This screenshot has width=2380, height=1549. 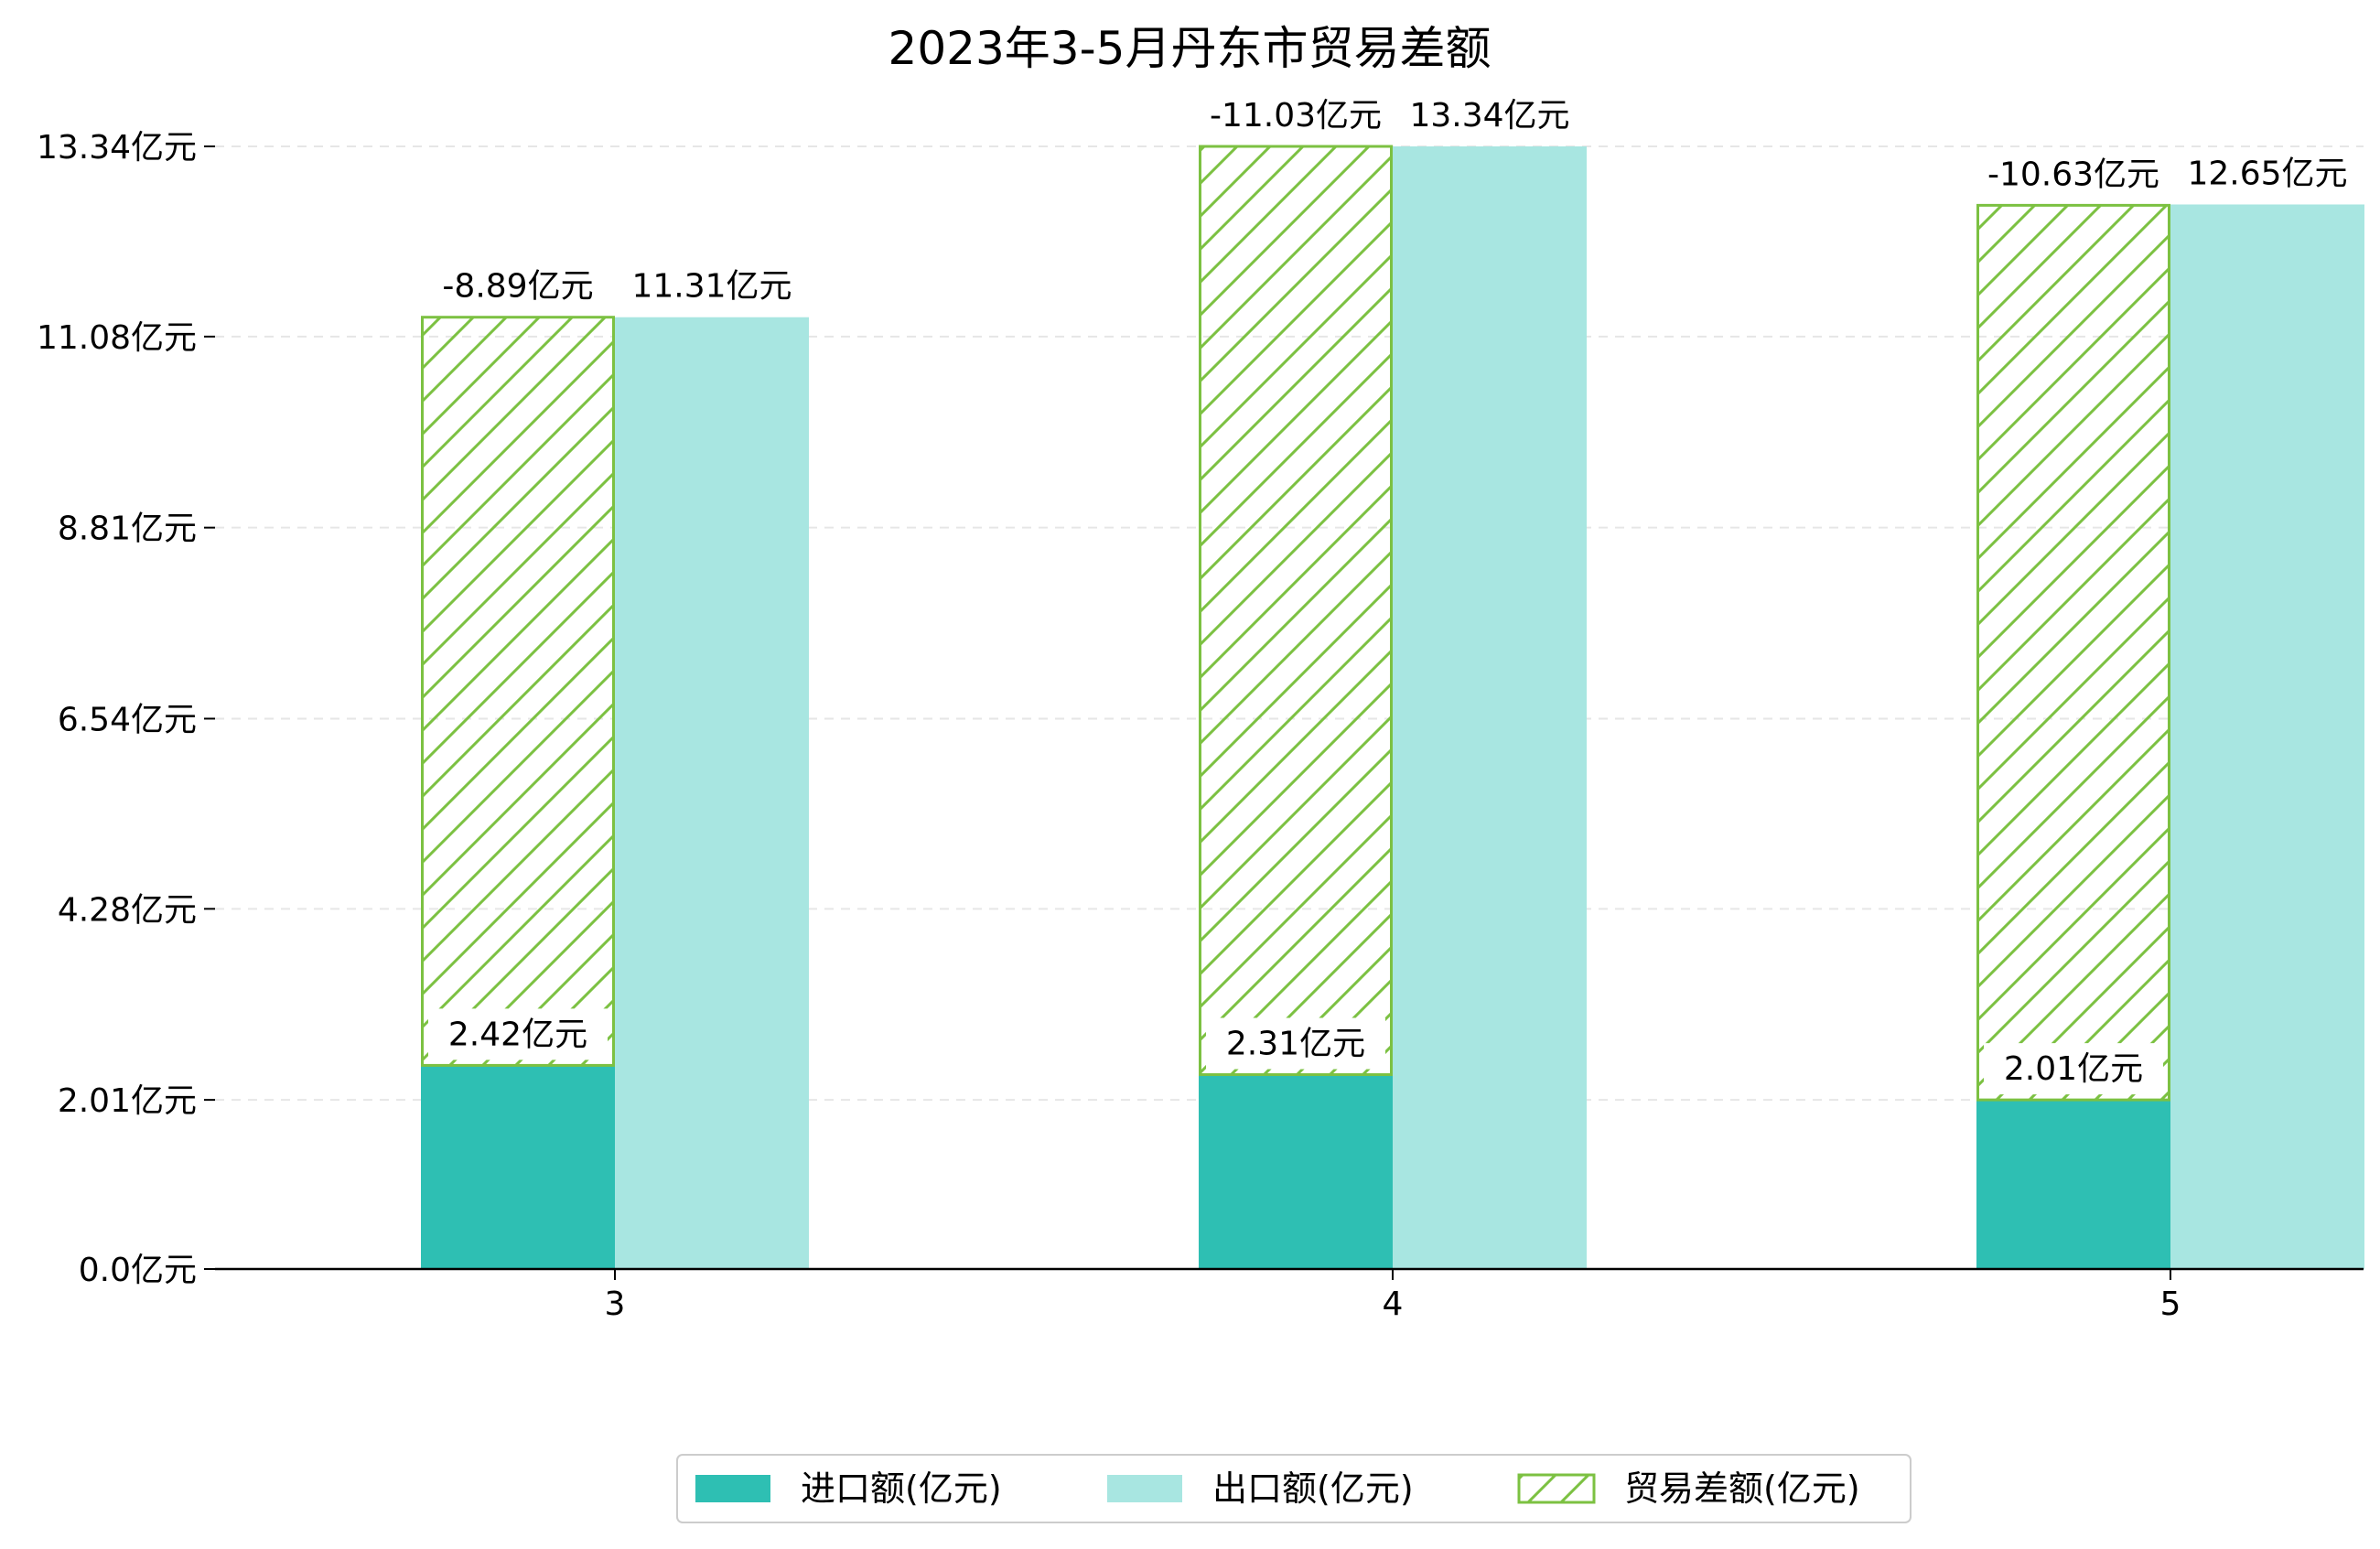 I want to click on import-value-label: 2.31亿元, so click(x=1295, y=1044).